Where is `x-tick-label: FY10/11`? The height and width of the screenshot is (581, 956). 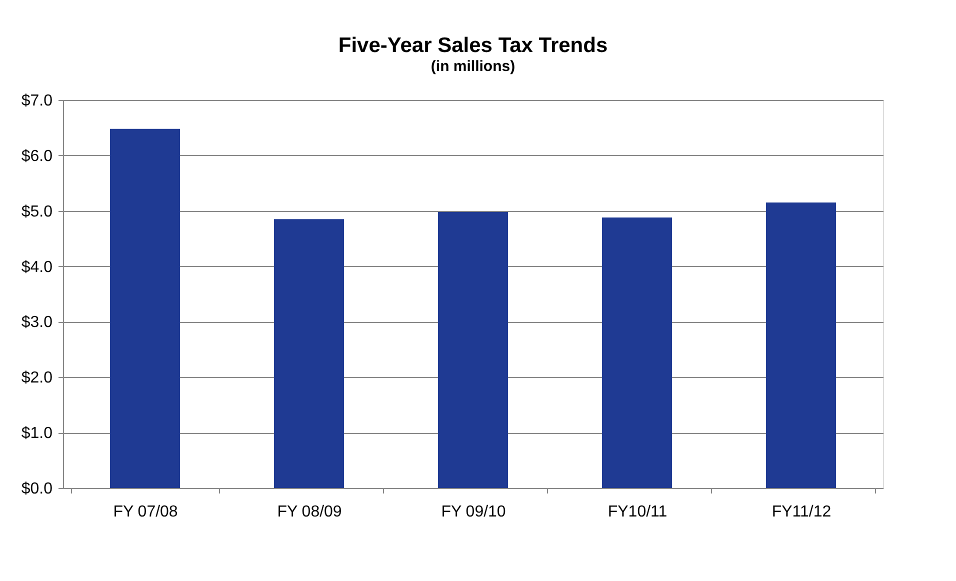 x-tick-label: FY10/11 is located at coordinates (638, 512).